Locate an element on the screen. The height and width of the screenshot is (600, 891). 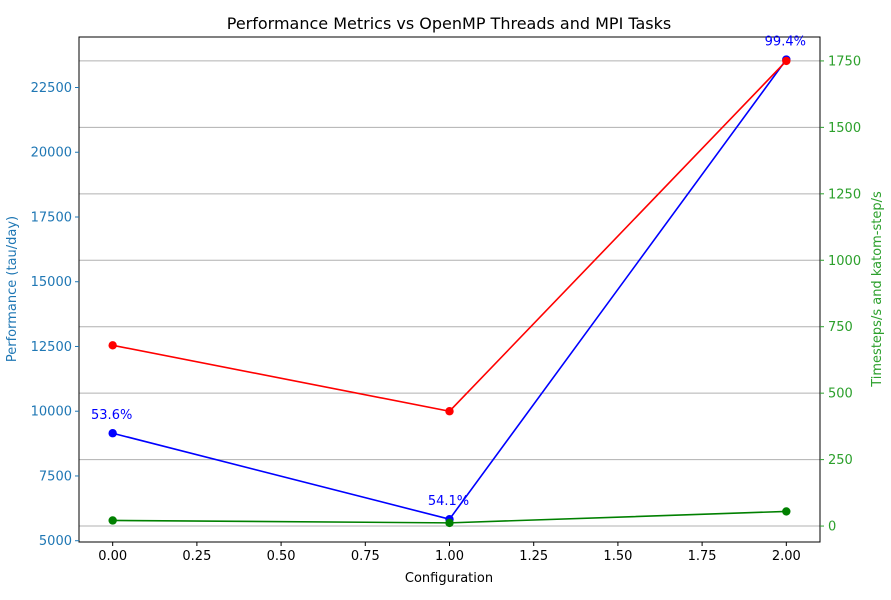
right-y-tick-label: 1750 is located at coordinates (844, 61).